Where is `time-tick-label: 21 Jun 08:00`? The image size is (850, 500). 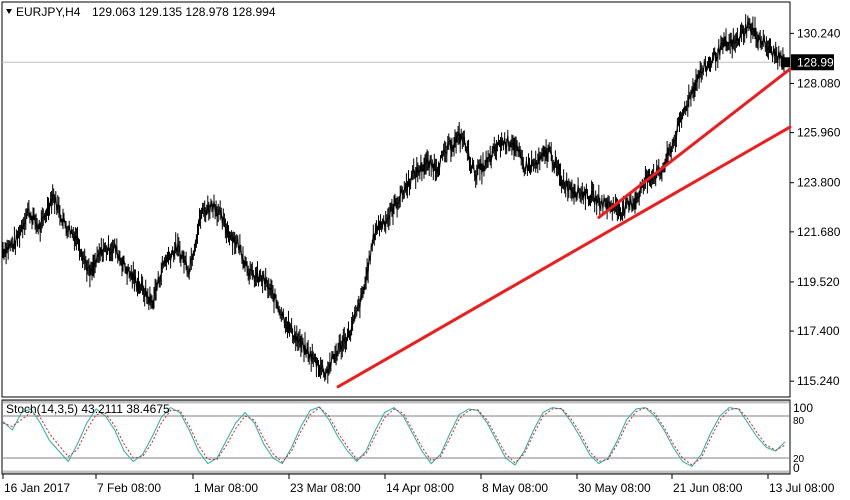
time-tick-label: 21 Jun 08:00 is located at coordinates (708, 488).